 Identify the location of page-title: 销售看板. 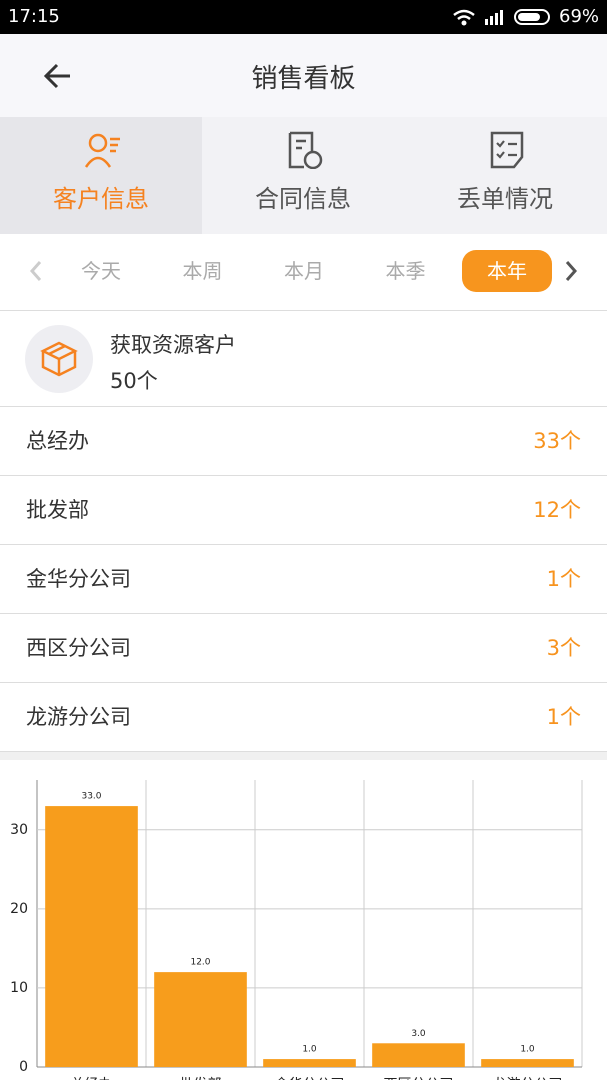
(303, 79).